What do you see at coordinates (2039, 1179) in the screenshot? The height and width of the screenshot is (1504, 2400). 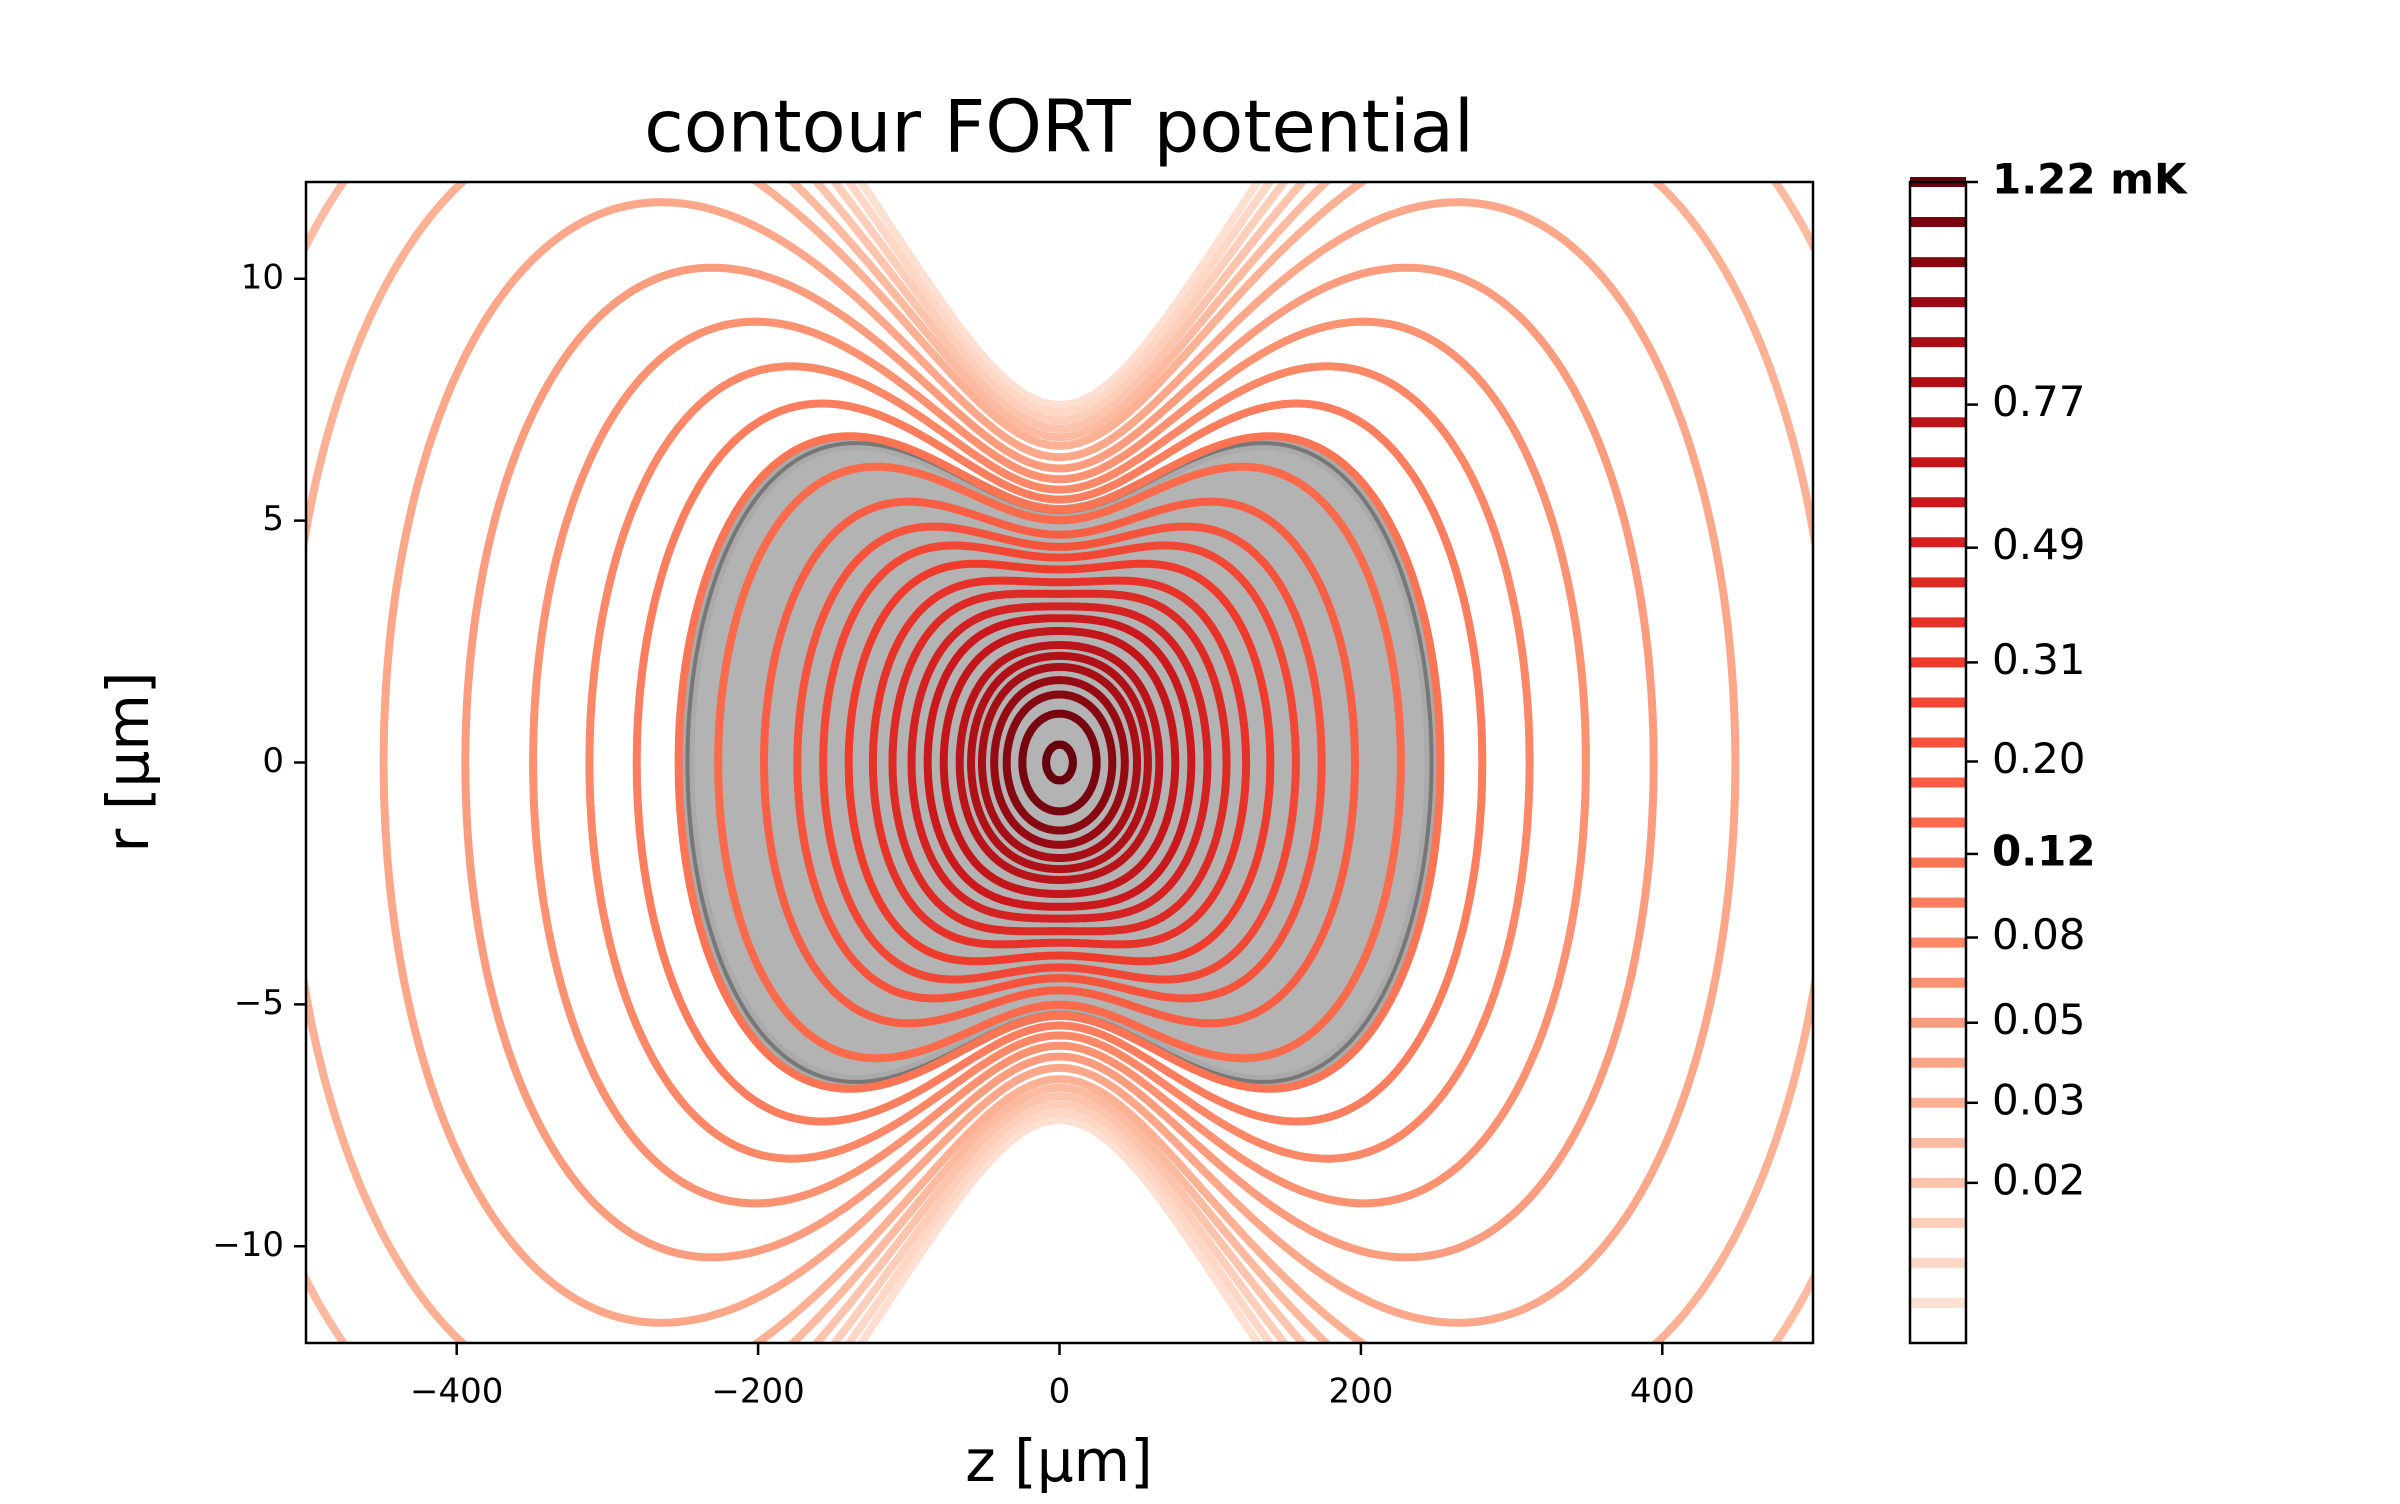 I see `colorbar-tick-label: 0.02` at bounding box center [2039, 1179].